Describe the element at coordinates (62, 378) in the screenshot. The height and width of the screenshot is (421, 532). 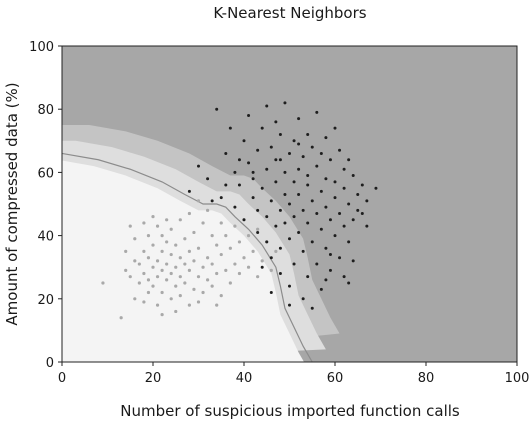
I see `x-tick-label: 0` at that location.